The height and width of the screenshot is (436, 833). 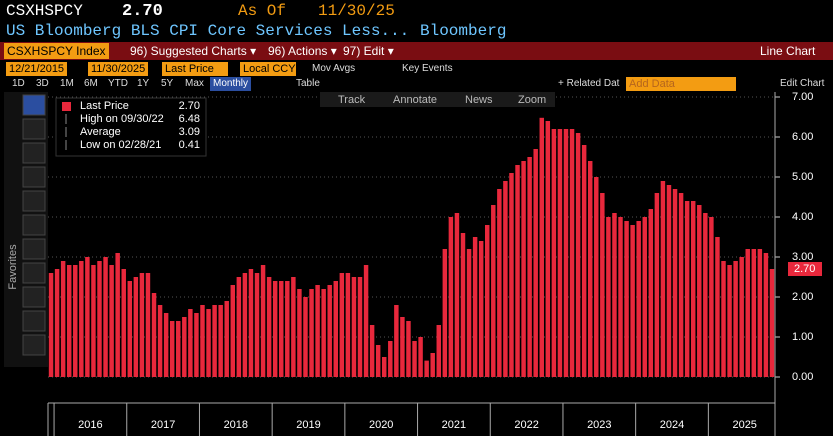 What do you see at coordinates (589, 83) in the screenshot?
I see `related-data: + Related Dat` at bounding box center [589, 83].